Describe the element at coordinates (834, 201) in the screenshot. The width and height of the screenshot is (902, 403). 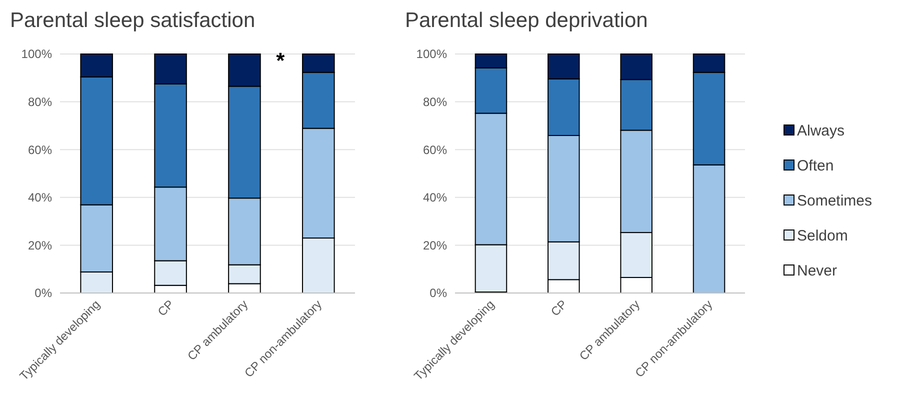
I see `legend-label: Sometimes` at that location.